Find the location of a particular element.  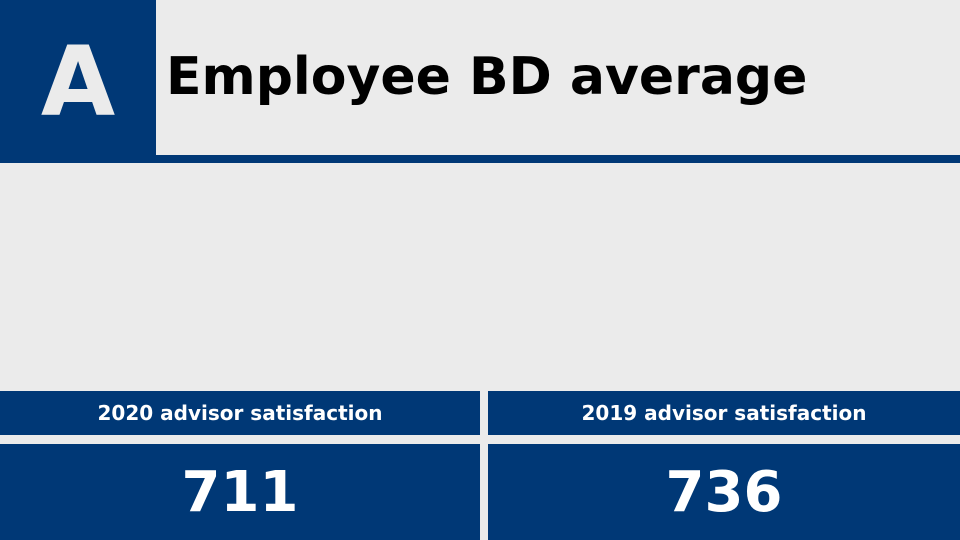

stat-label-2020-text: 2020 advisor satisfaction is located at coordinates (240, 413).